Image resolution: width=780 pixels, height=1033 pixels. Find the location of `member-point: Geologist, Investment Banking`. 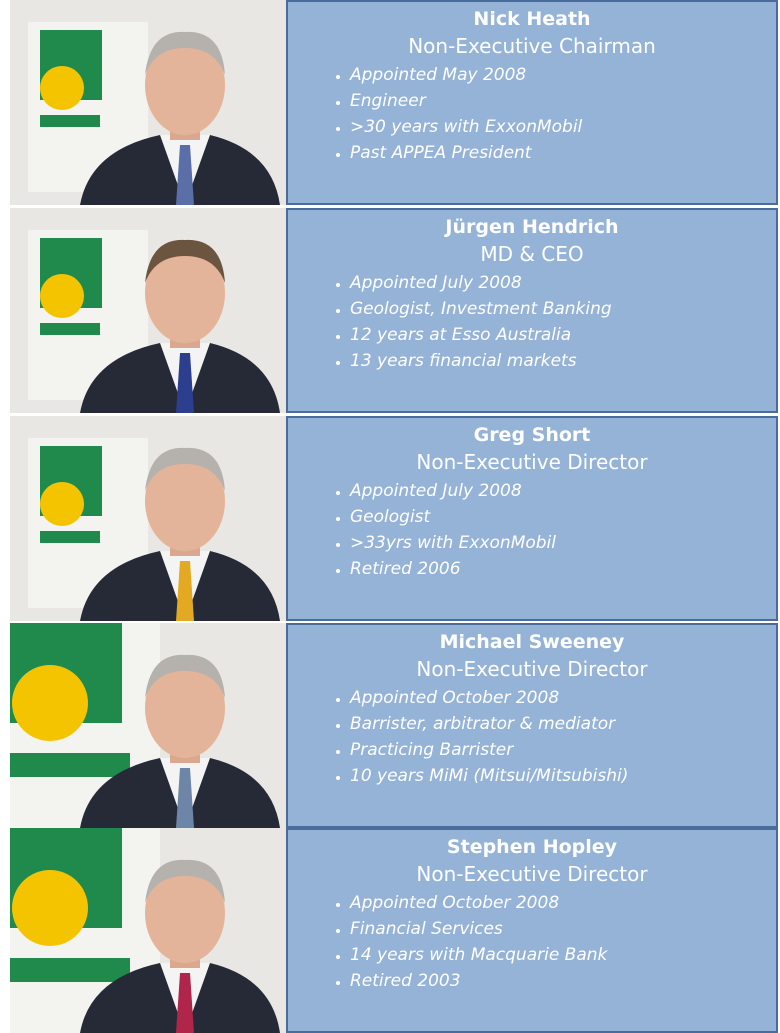

member-point: Geologist, Investment Banking is located at coordinates (563, 309).